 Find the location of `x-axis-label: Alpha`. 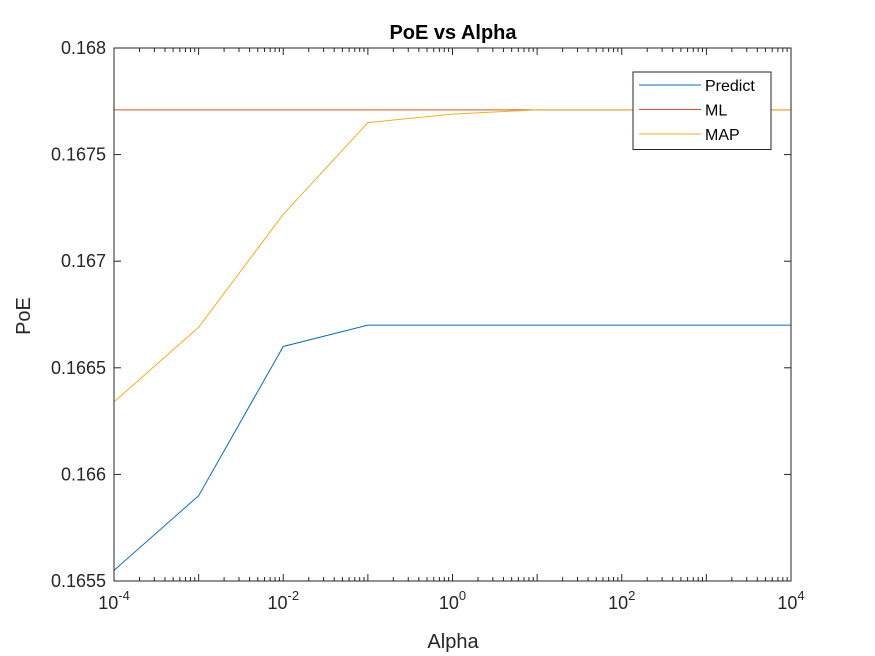

x-axis-label: Alpha is located at coordinates (453, 642).